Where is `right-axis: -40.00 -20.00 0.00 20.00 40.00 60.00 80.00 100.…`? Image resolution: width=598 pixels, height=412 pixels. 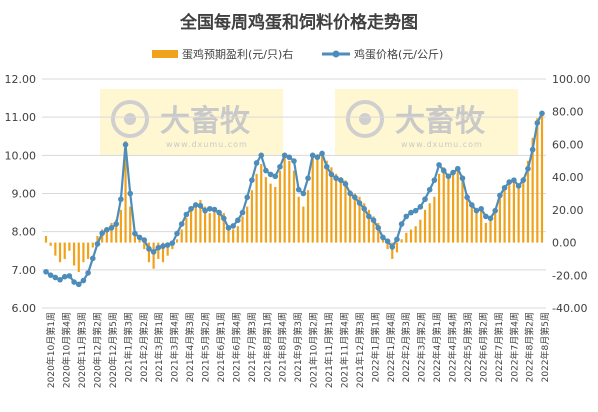
right-axis: -40.00 -20.00 0.00 20.00 40.00 60.00 80.00 100.… is located at coordinates (571, 194).